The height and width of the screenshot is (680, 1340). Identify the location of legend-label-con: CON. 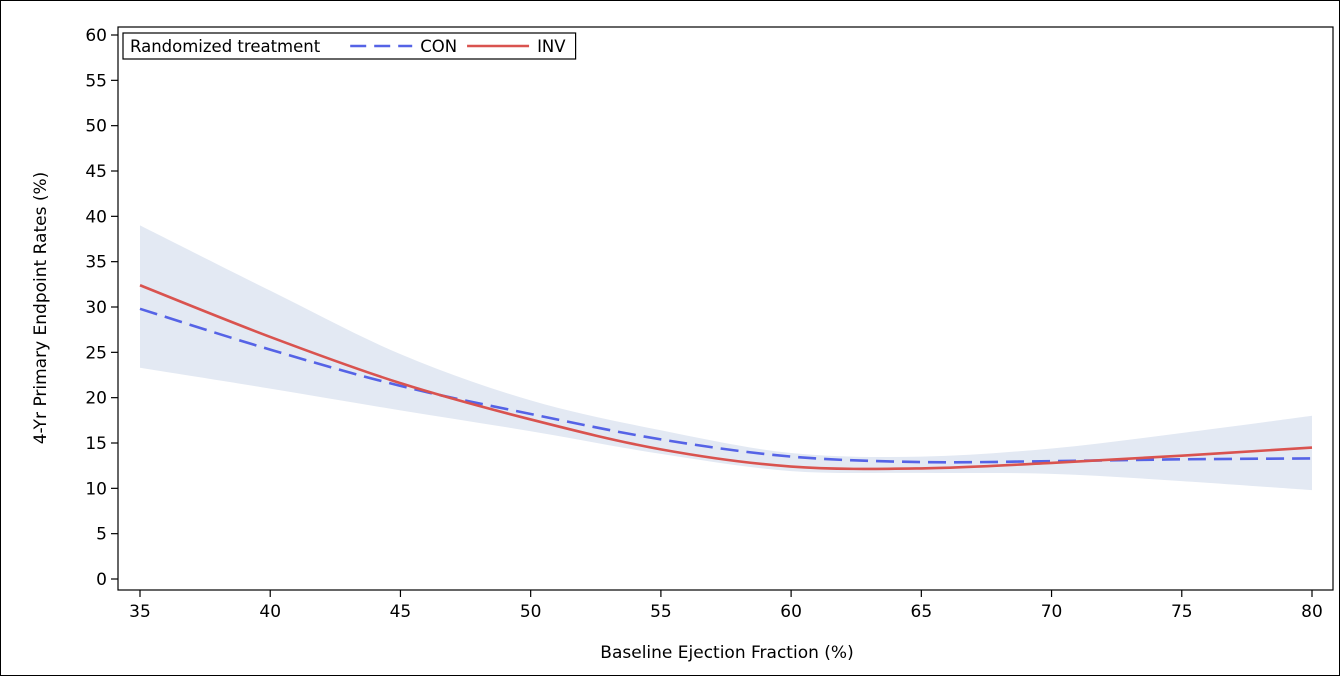
(438, 46).